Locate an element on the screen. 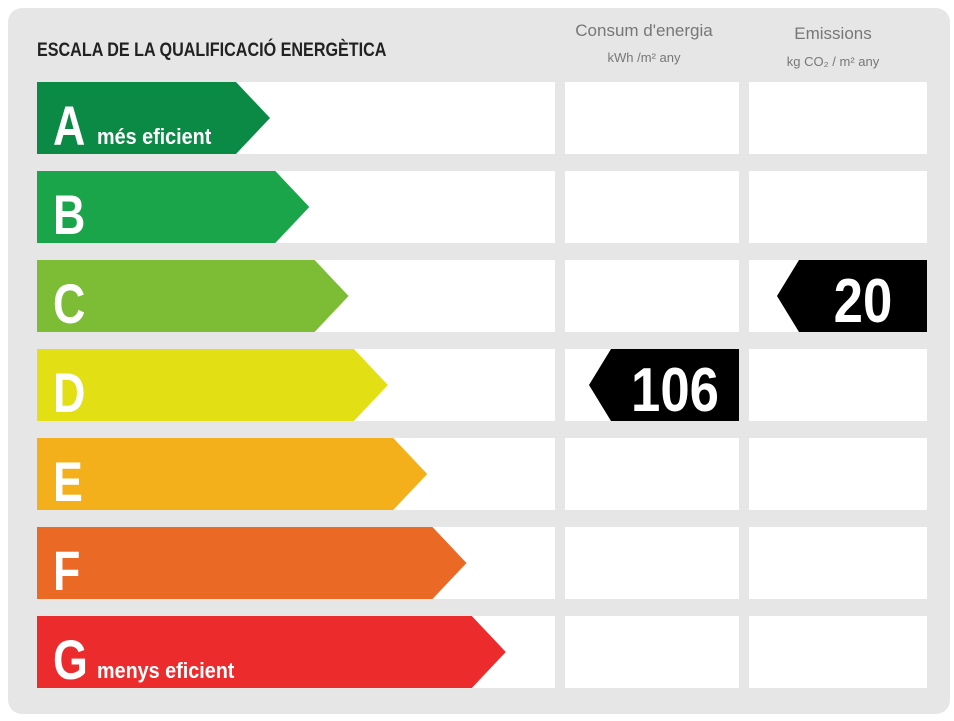 This screenshot has width=954, height=721. rating-value: 106 is located at coordinates (675, 390).